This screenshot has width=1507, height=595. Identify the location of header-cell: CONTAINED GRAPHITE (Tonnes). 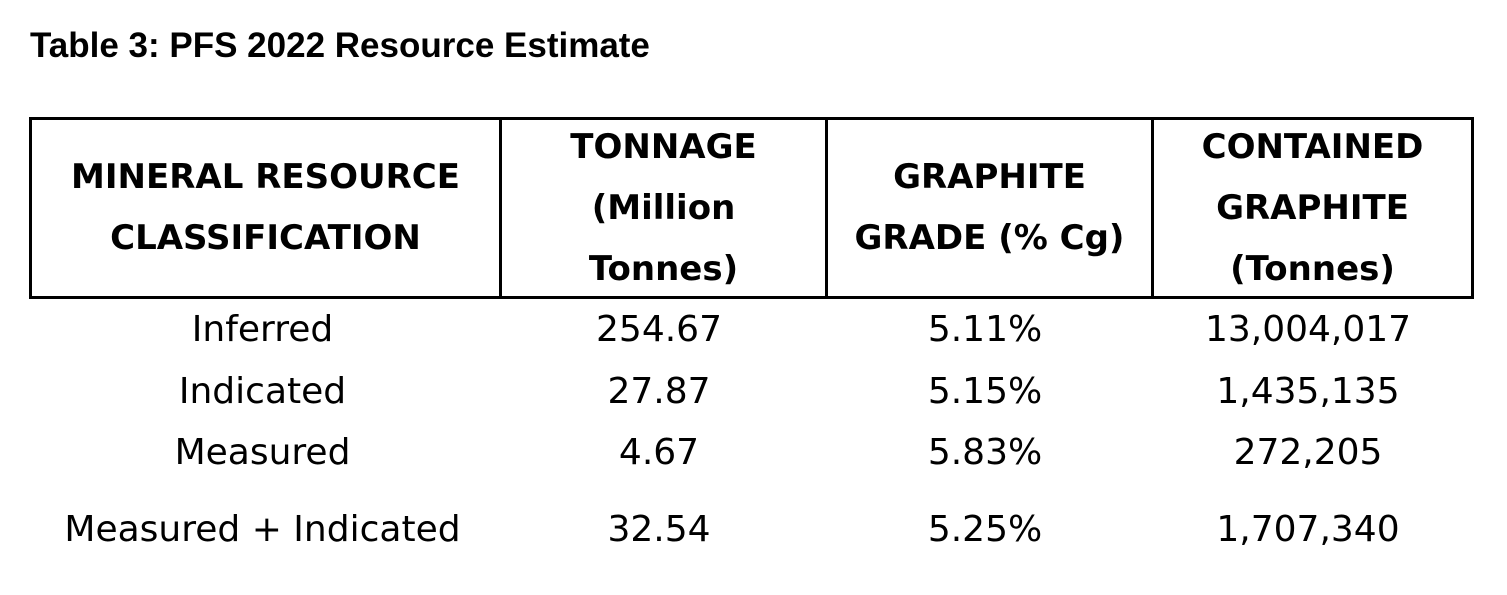
(1311, 208).